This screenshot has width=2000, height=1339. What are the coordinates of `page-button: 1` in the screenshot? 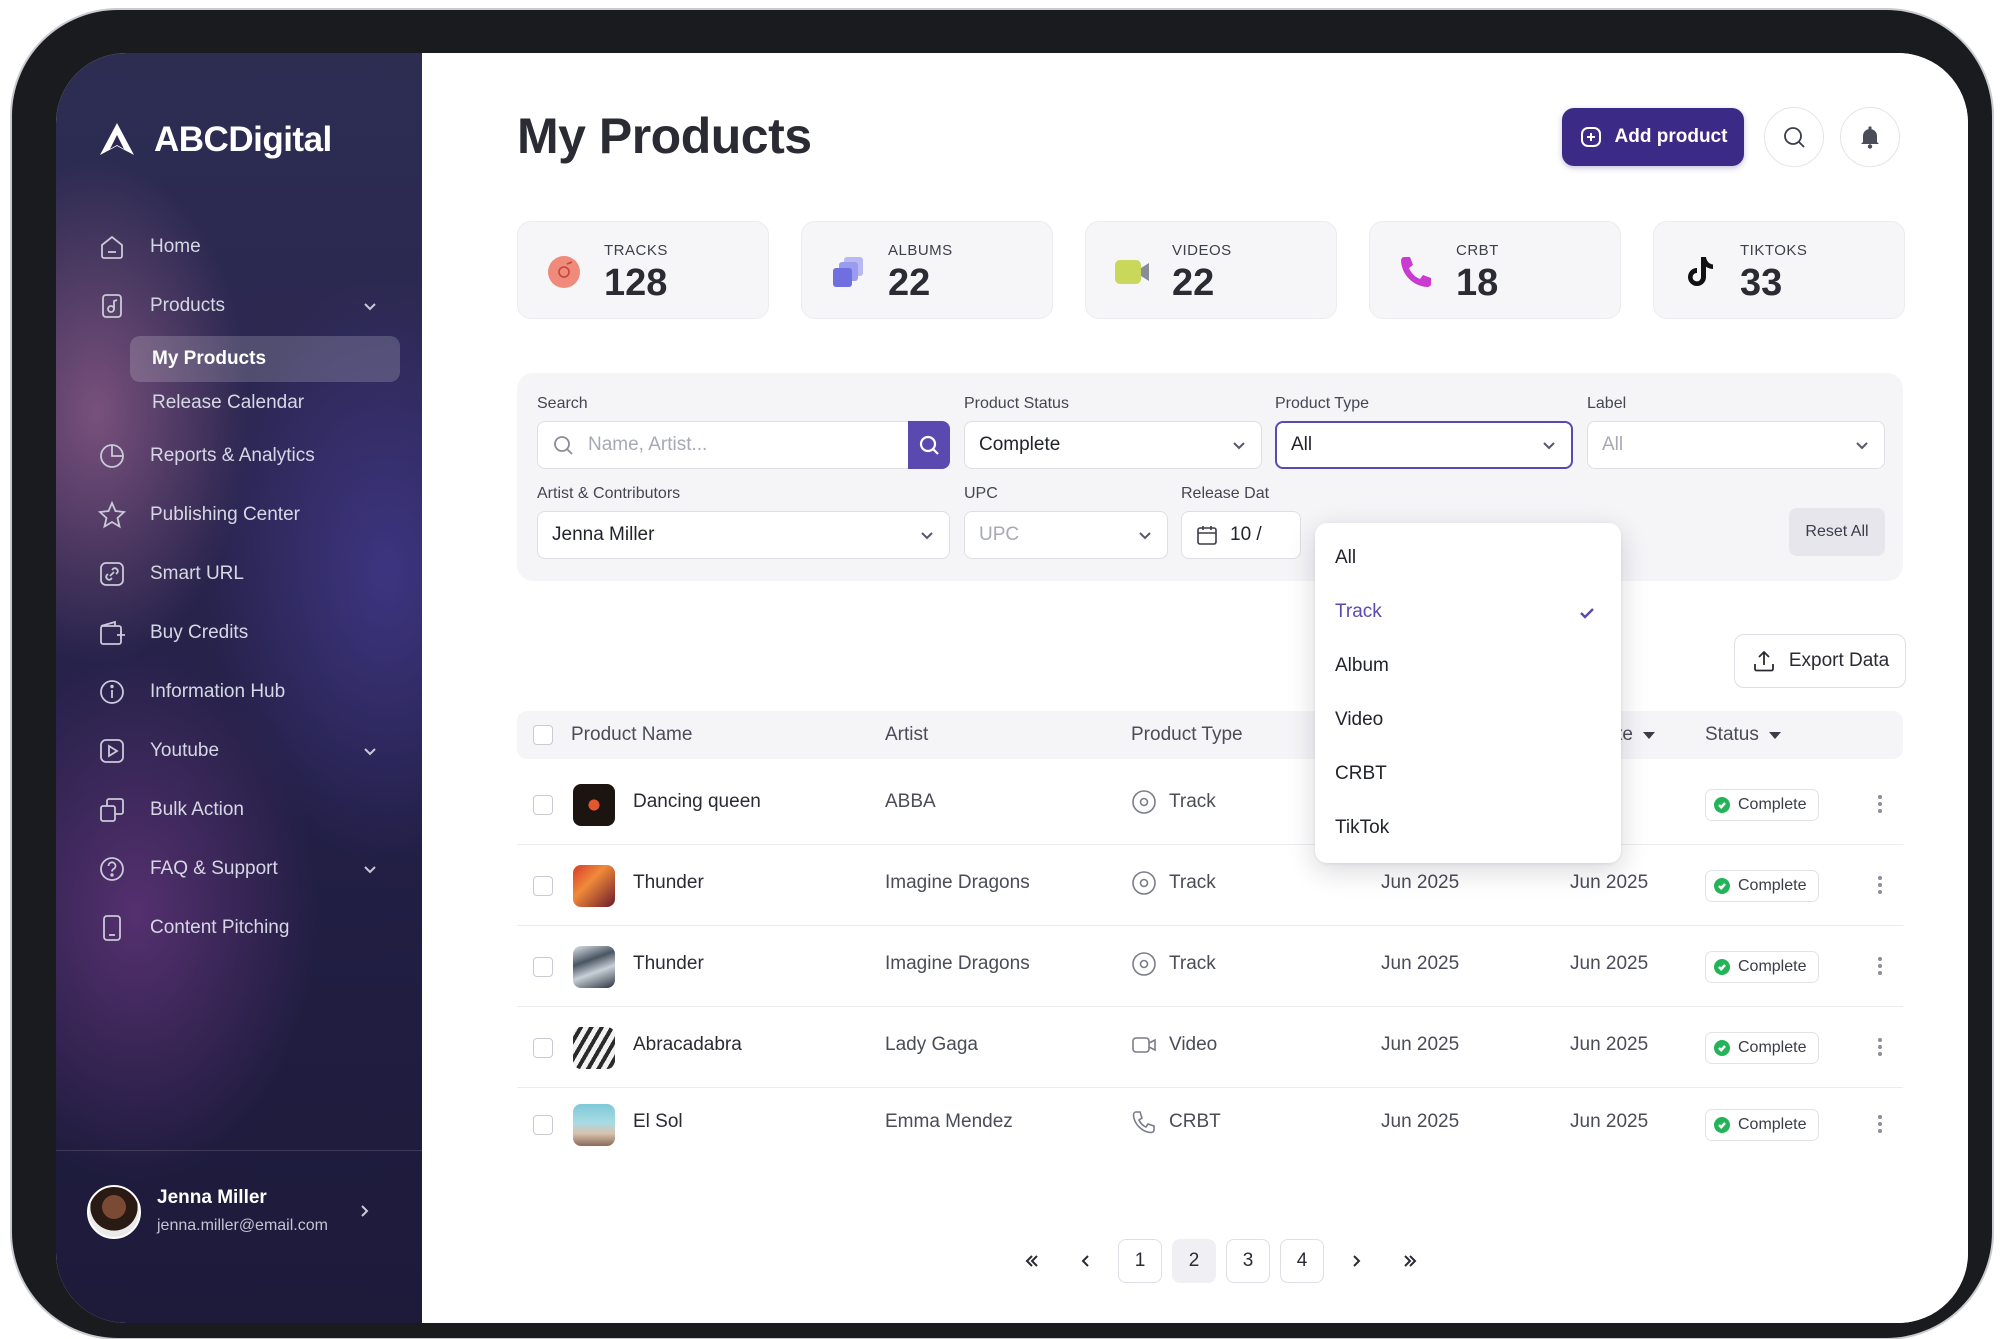 It's located at (1140, 1261).